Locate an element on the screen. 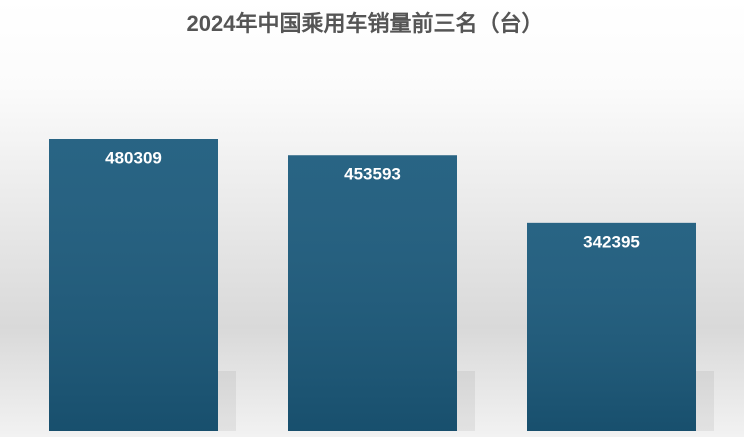 The width and height of the screenshot is (744, 437). data-label: 342395 is located at coordinates (611, 241).